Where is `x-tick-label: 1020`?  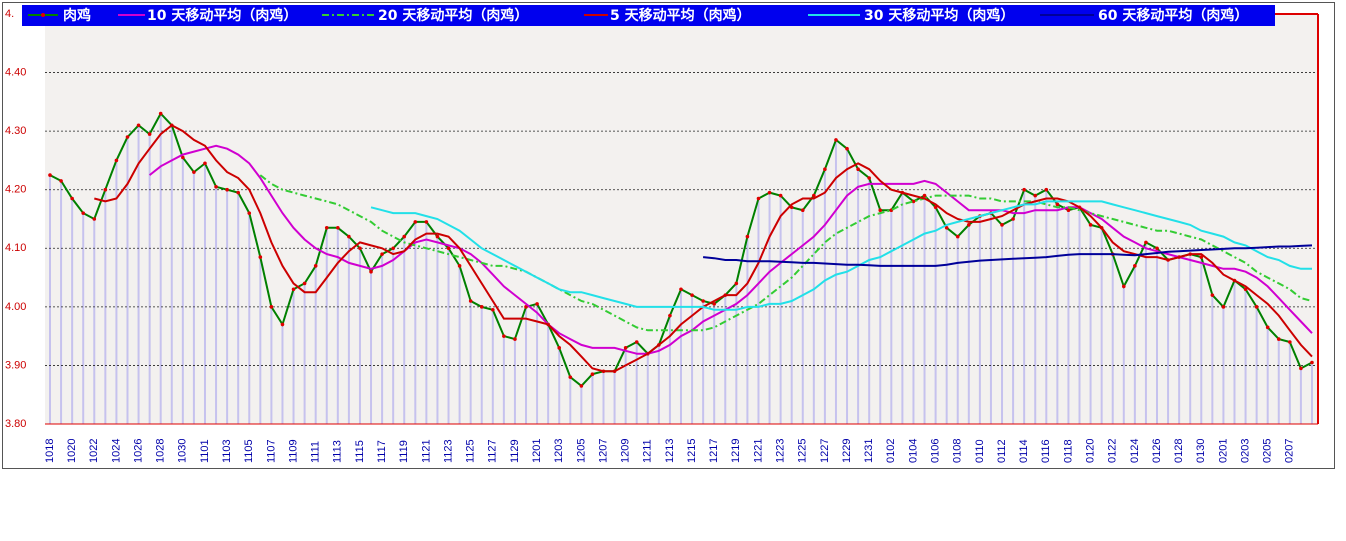
x-tick-label: 1020 is located at coordinates (72, 451).